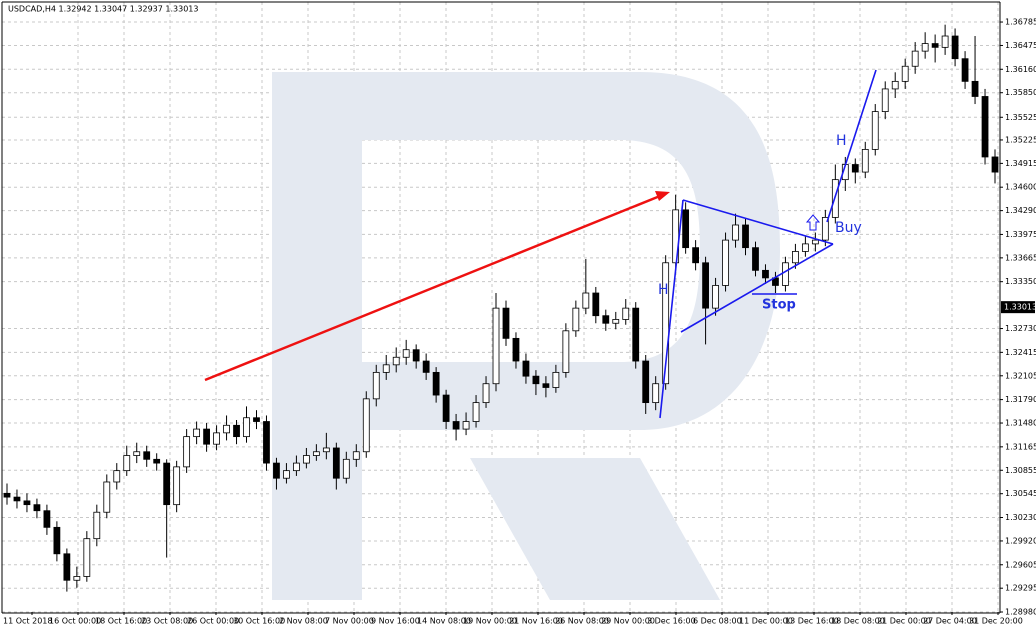 This screenshot has height=630, width=1036. What do you see at coordinates (1020, 22) in the screenshot?
I see `y-tick-label: 1.36785` at bounding box center [1020, 22].